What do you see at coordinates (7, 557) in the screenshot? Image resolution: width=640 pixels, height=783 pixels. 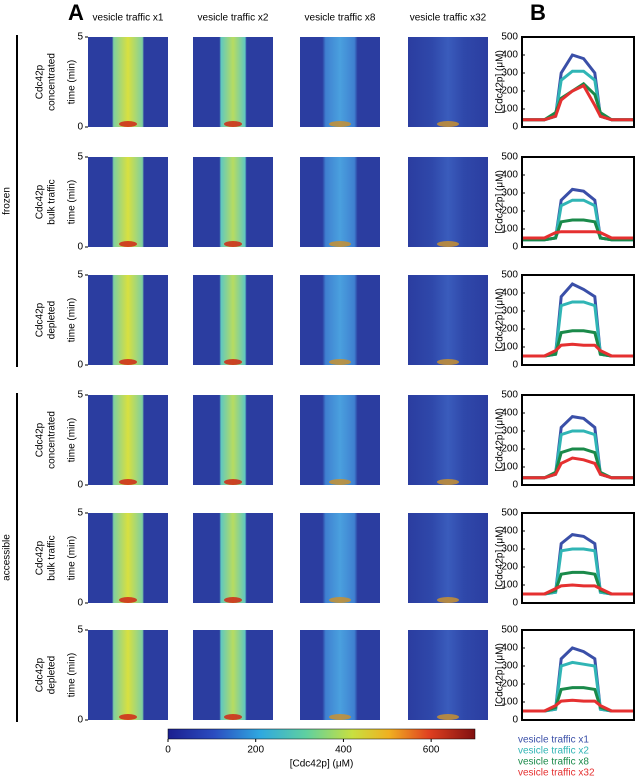 I see `group-label: accessible` at bounding box center [7, 557].